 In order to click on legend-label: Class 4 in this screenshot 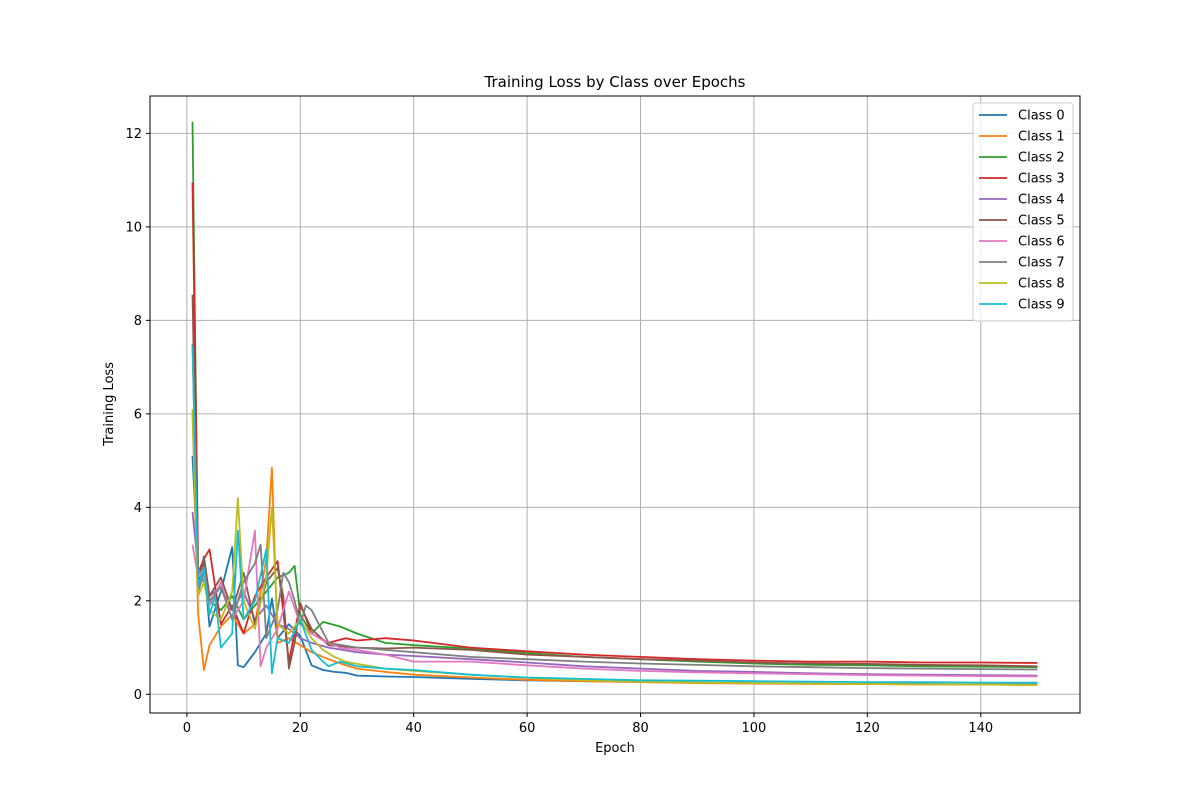, I will do `click(1041, 200)`.